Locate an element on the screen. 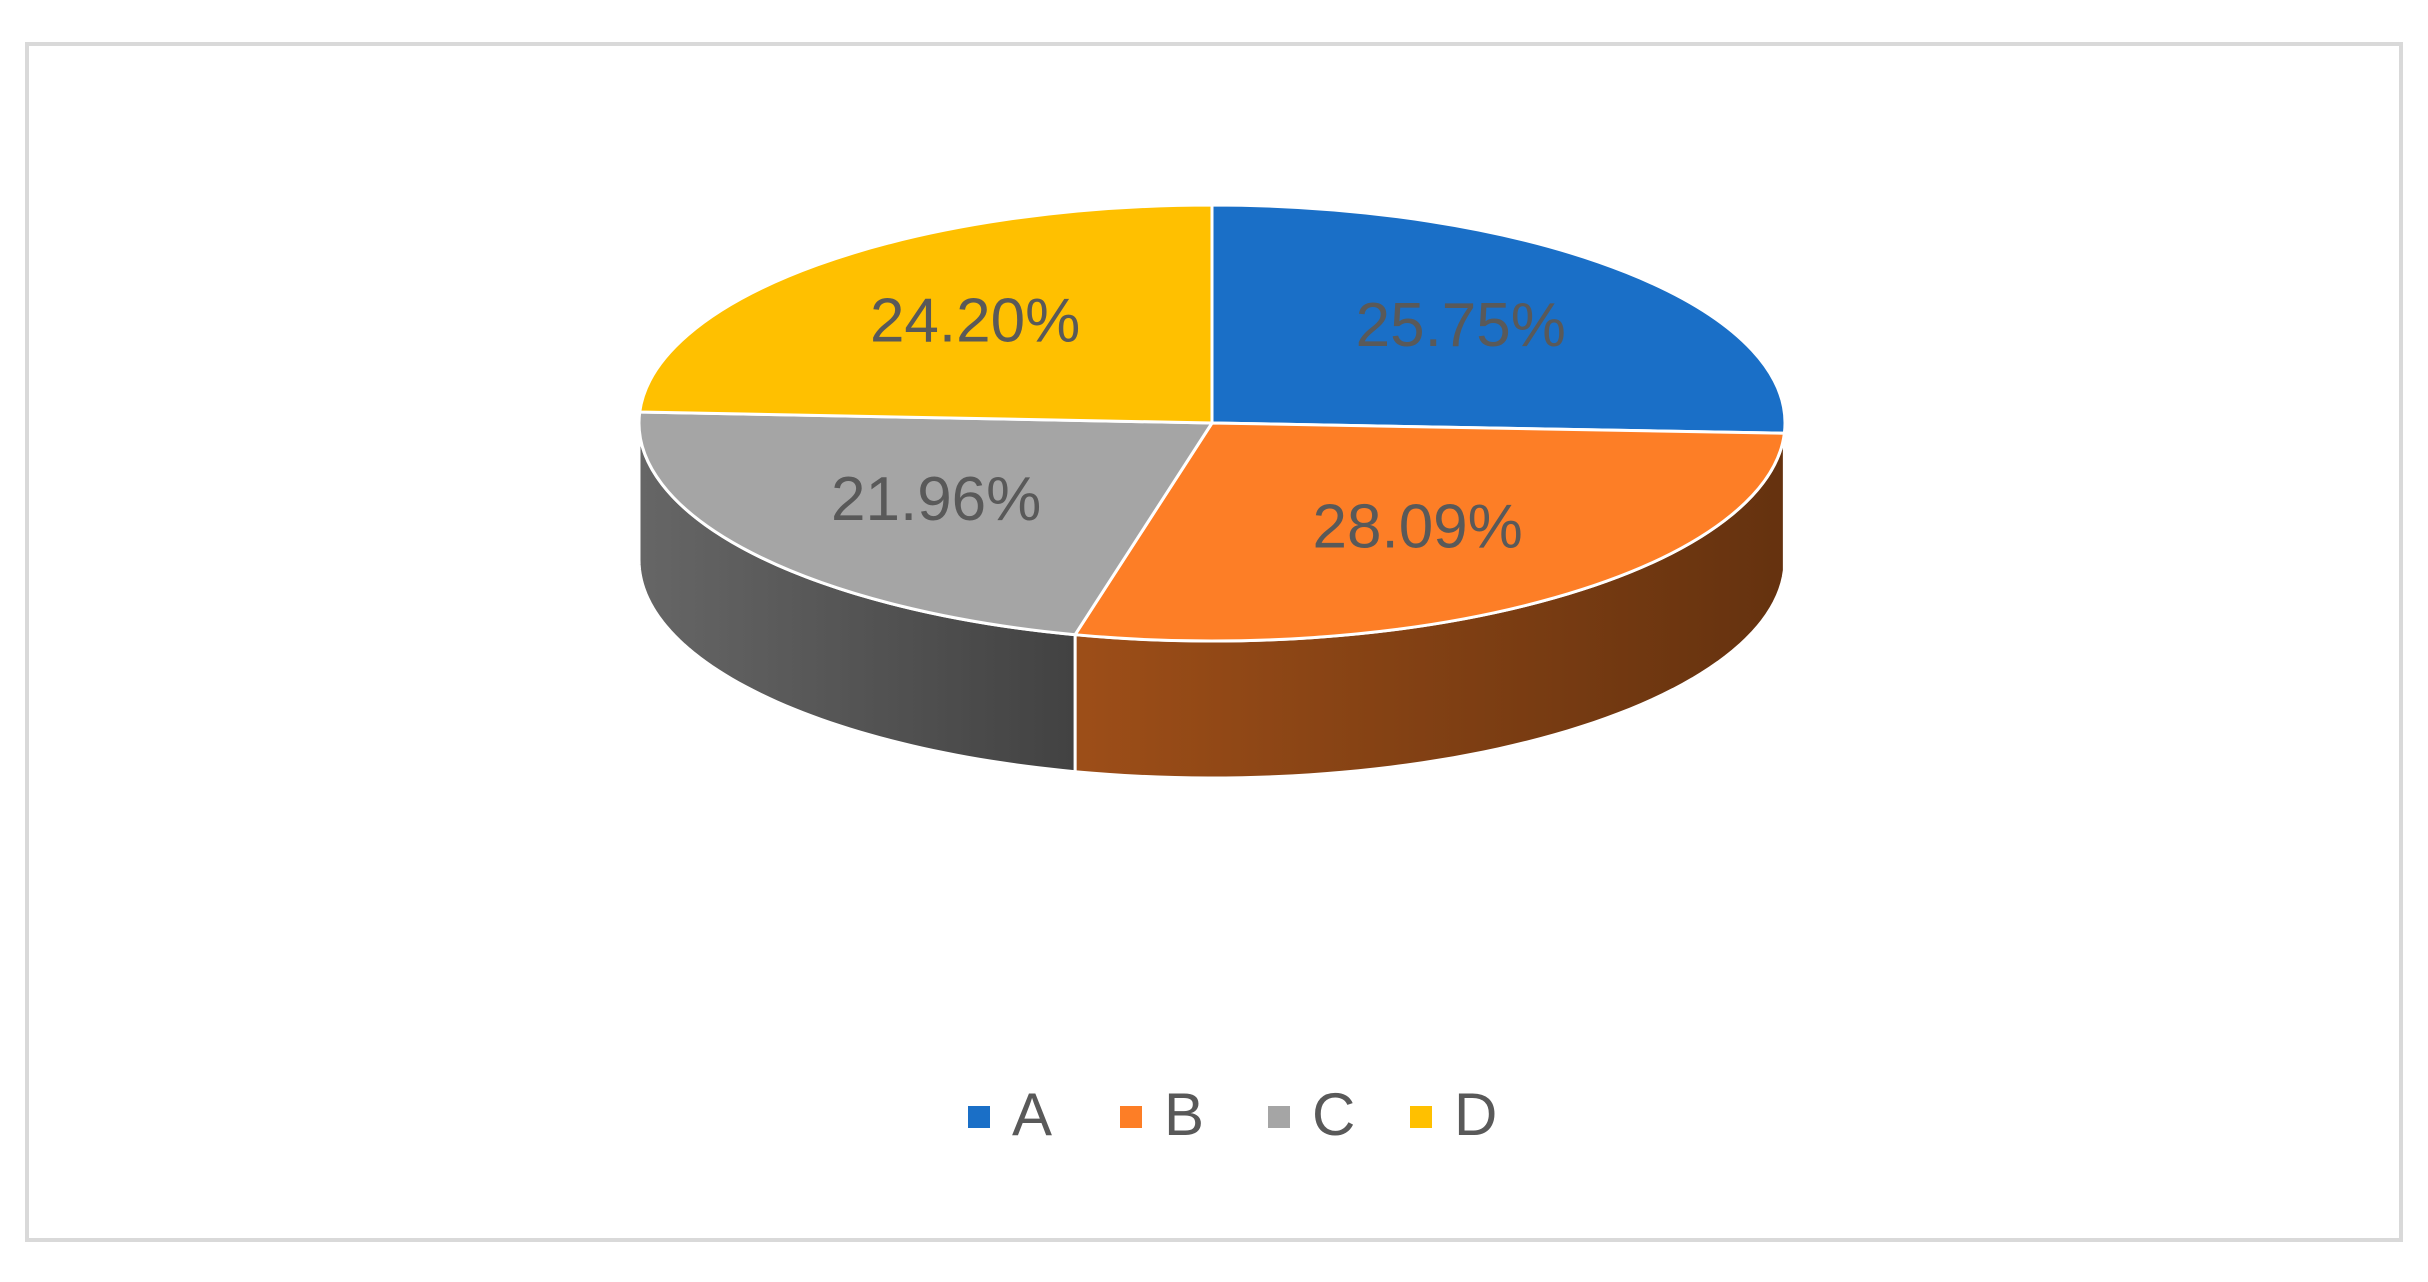  legend-label: C is located at coordinates (1333, 1114).